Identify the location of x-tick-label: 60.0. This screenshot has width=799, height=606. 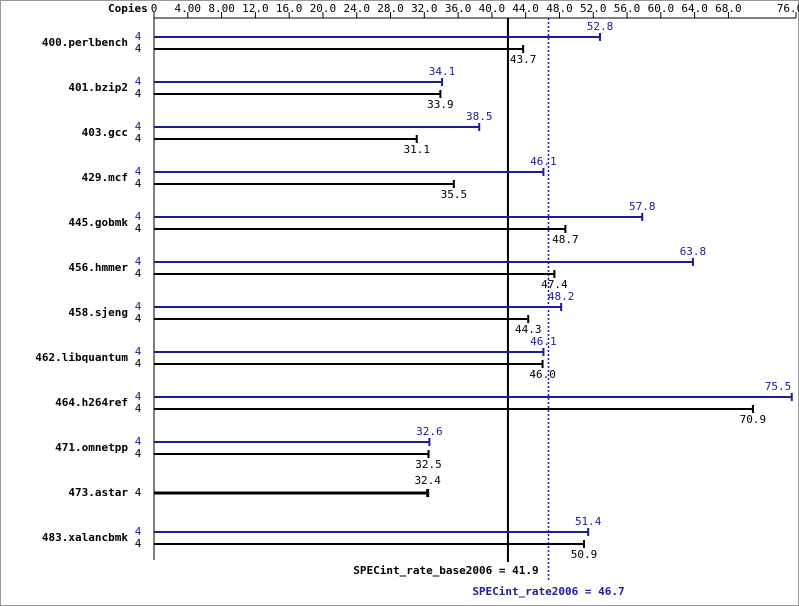
(661, 8).